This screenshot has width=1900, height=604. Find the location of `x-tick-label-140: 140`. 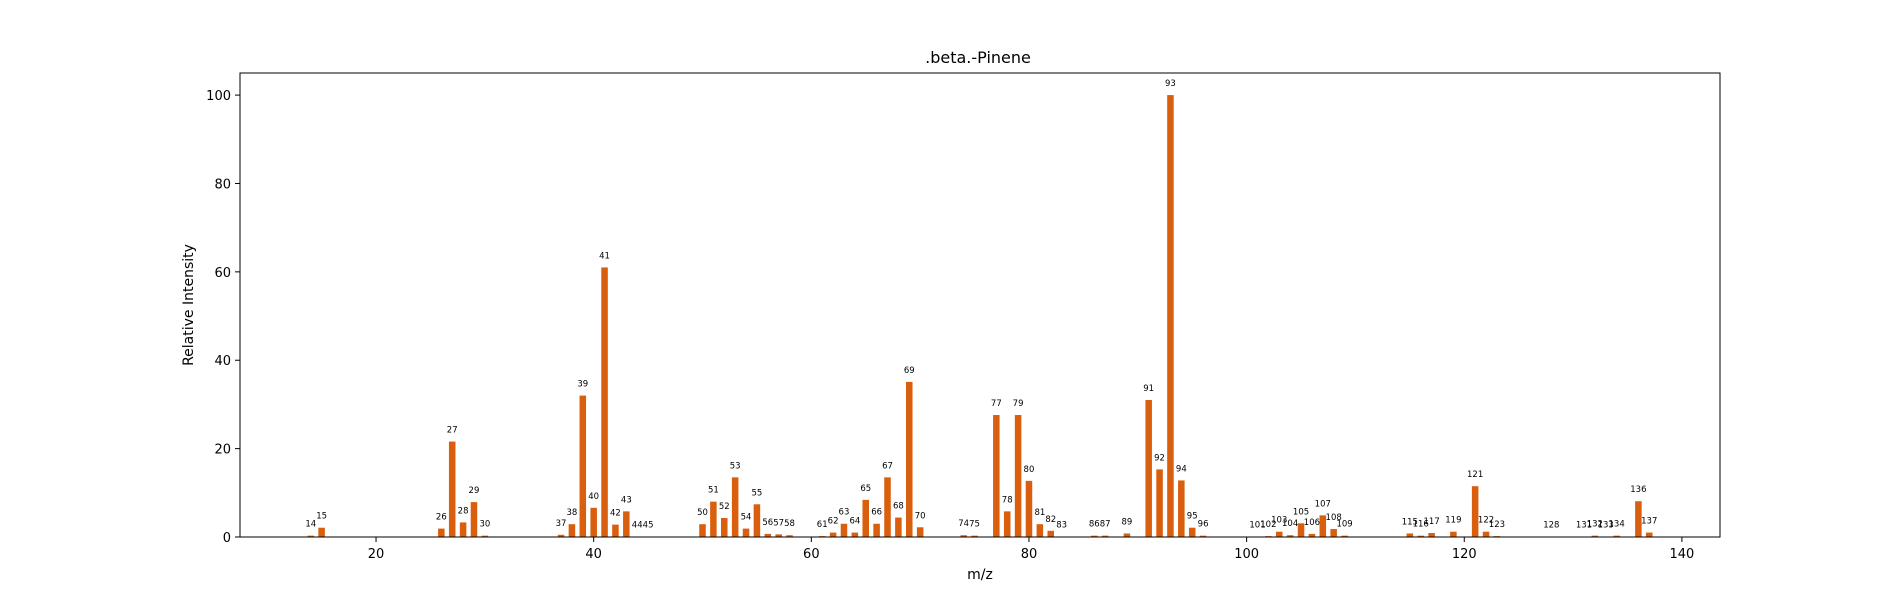

x-tick-label-140: 140 is located at coordinates (1681, 554).